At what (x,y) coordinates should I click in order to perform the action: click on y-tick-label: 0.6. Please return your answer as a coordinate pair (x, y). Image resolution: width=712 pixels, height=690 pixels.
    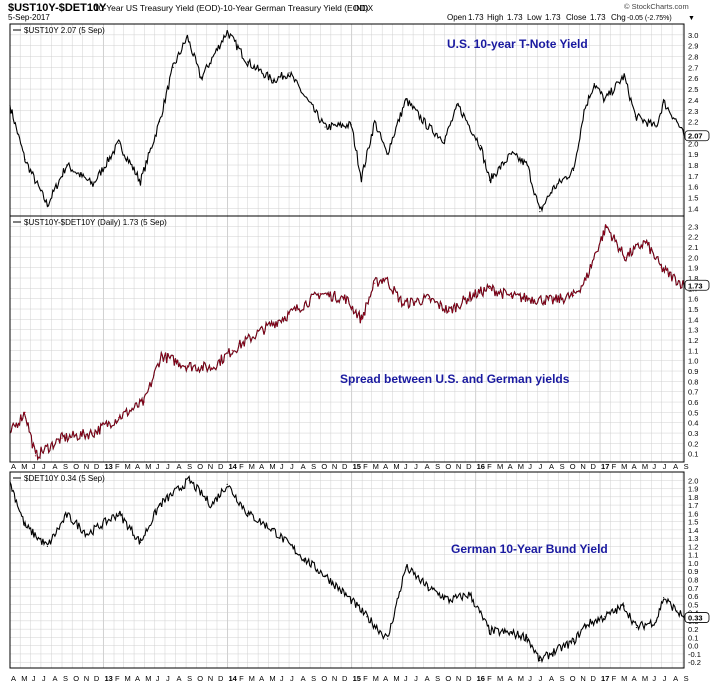
    Looking at the image, I should click on (693, 596).